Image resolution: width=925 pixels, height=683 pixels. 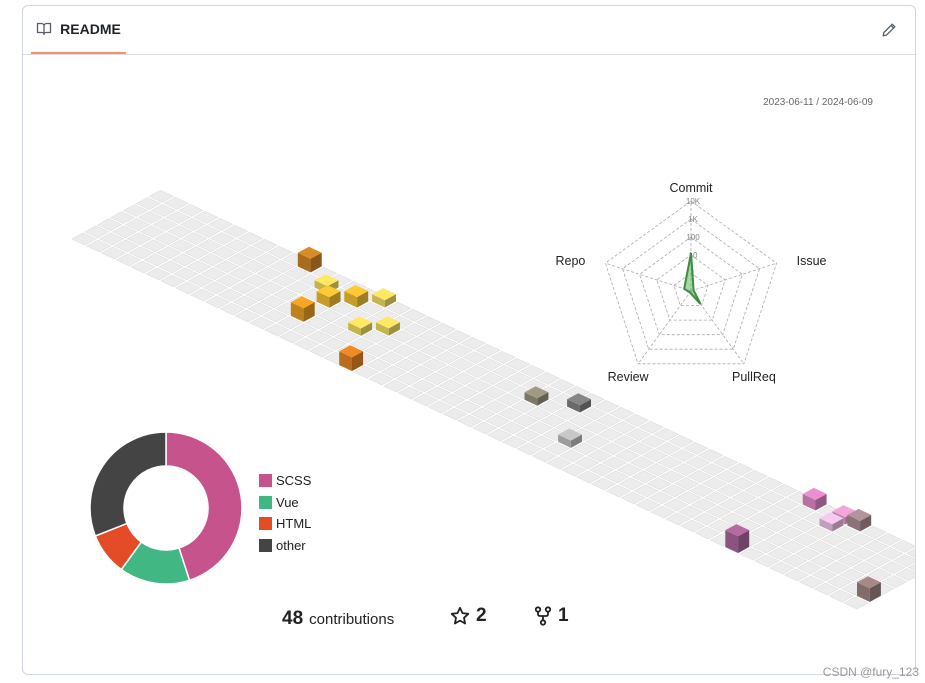 What do you see at coordinates (294, 524) in the screenshot?
I see `legend-label: HTML` at bounding box center [294, 524].